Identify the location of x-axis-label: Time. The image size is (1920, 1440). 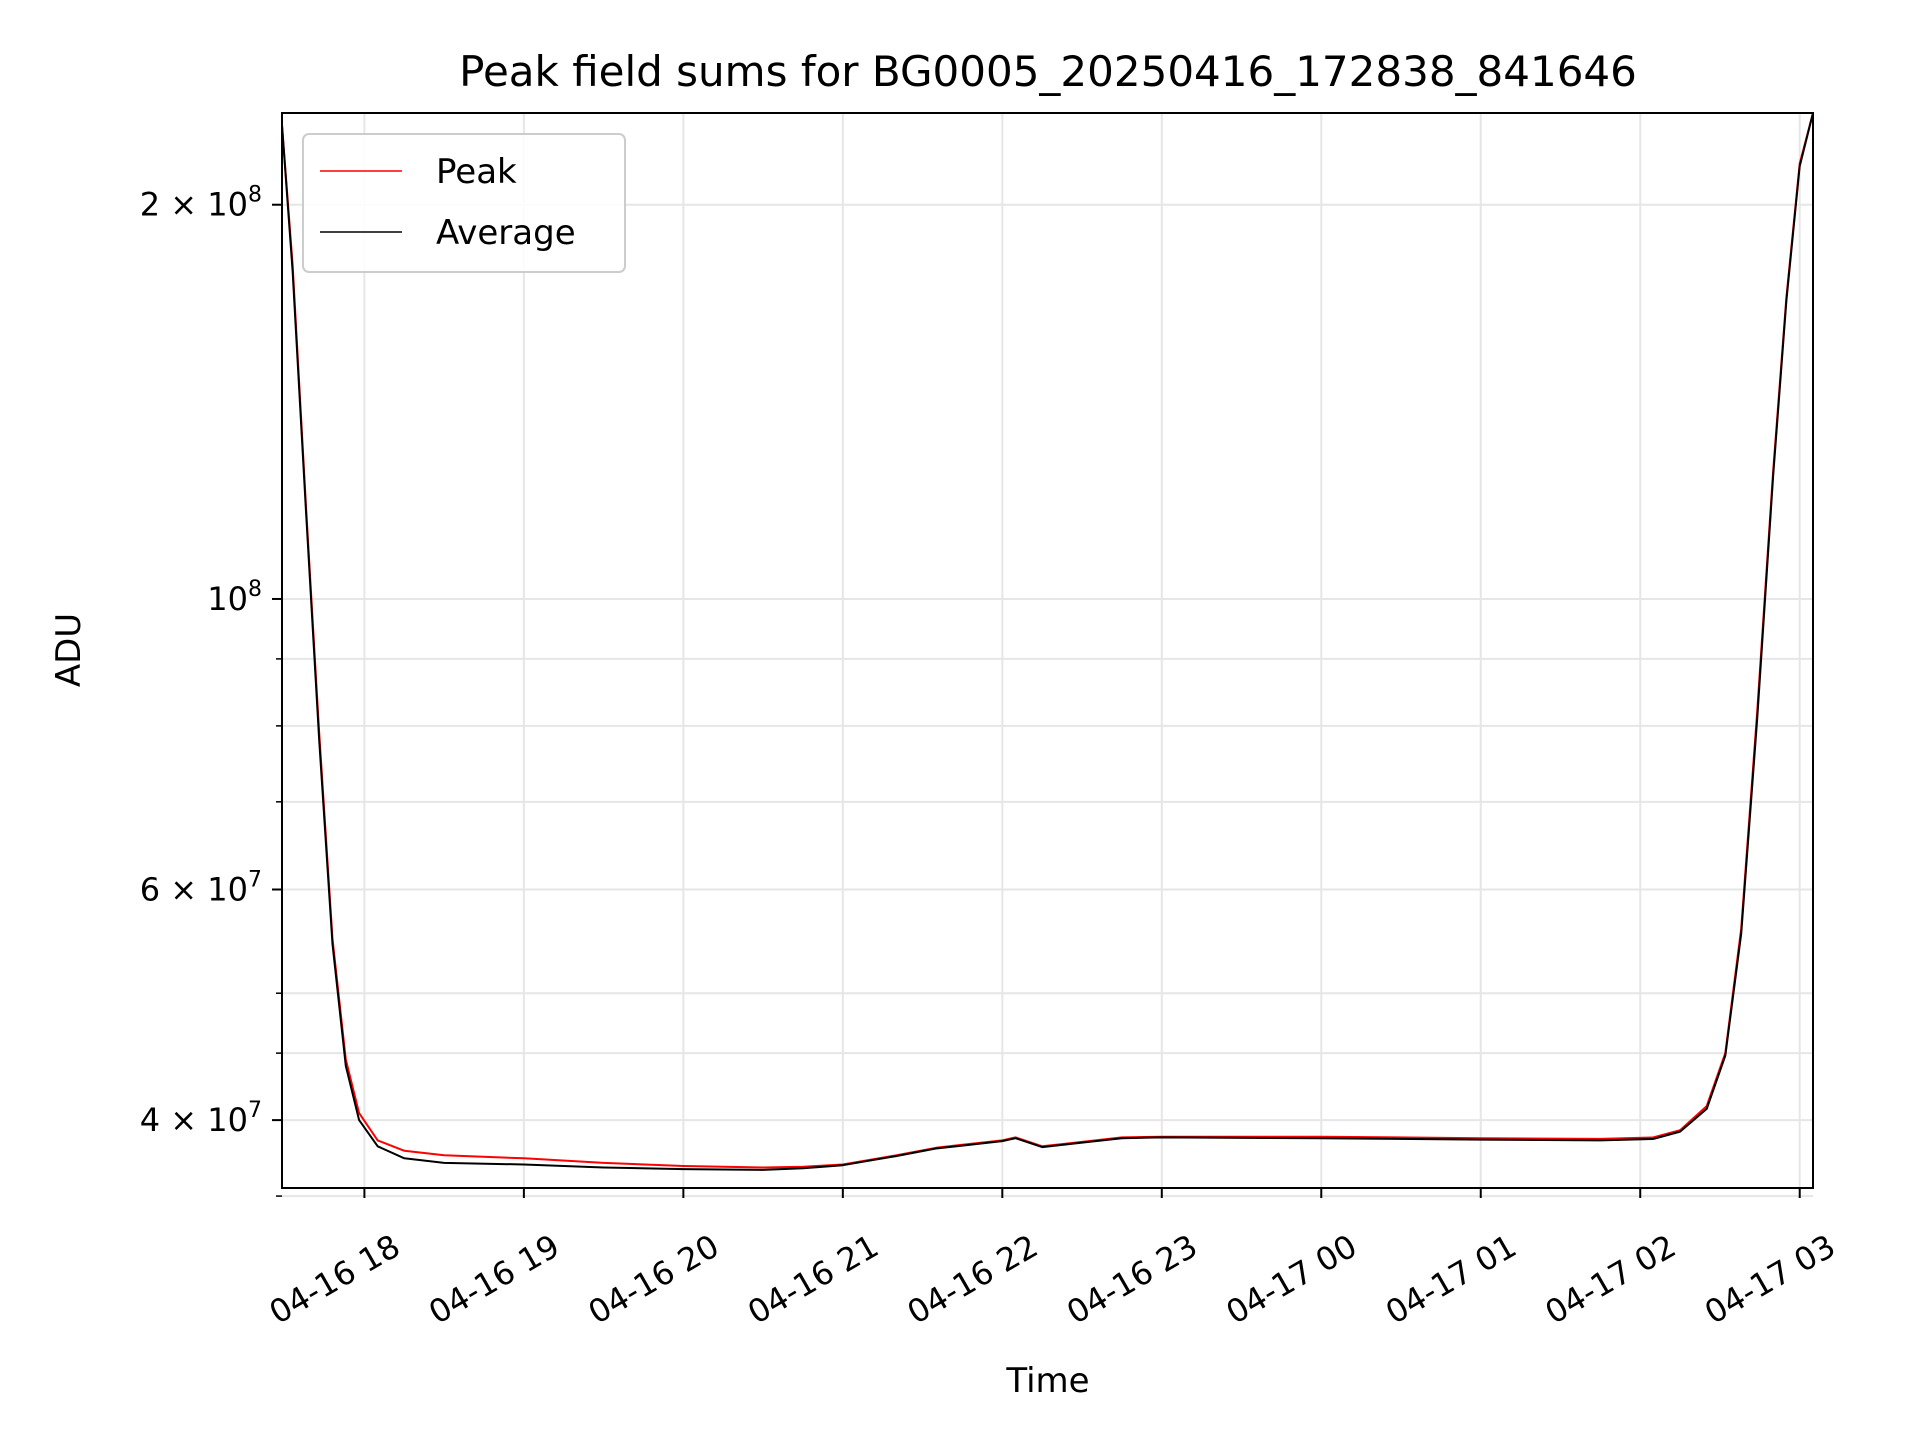
(1047, 1381).